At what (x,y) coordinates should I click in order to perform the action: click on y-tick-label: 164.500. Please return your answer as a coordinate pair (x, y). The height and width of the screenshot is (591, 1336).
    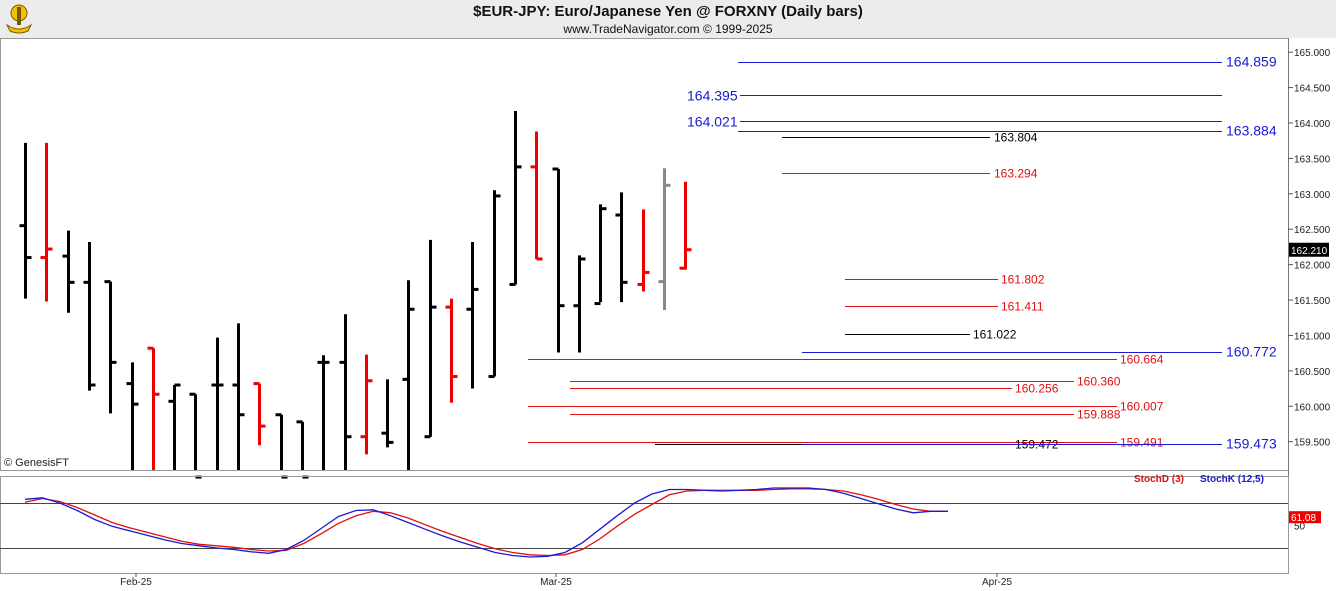
    Looking at the image, I should click on (1312, 89).